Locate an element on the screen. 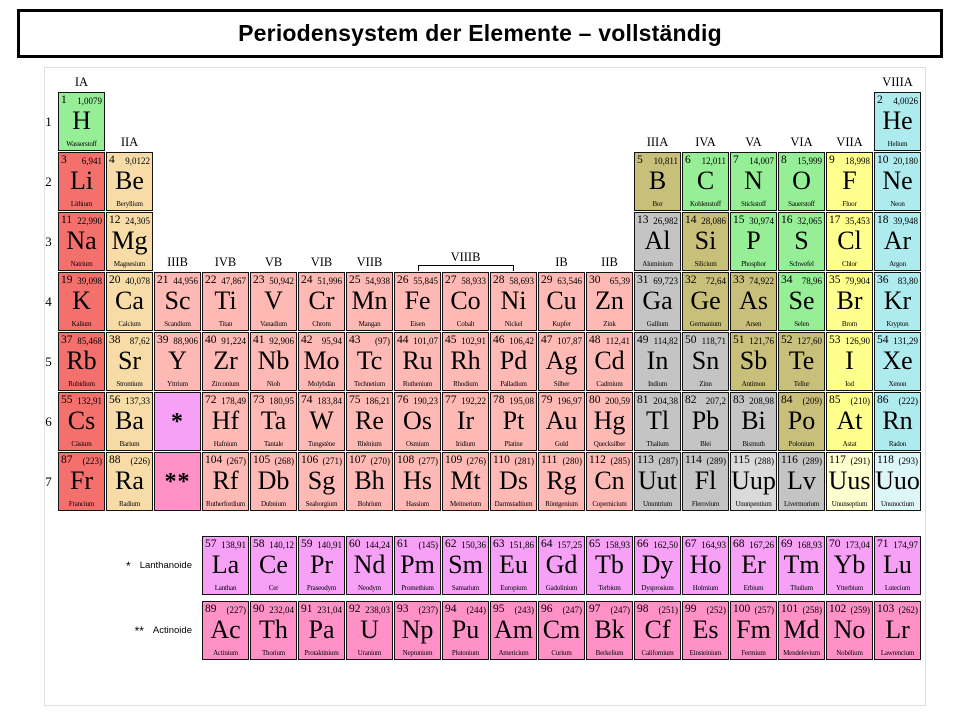  atomic-number: 94 is located at coordinates (451, 609).